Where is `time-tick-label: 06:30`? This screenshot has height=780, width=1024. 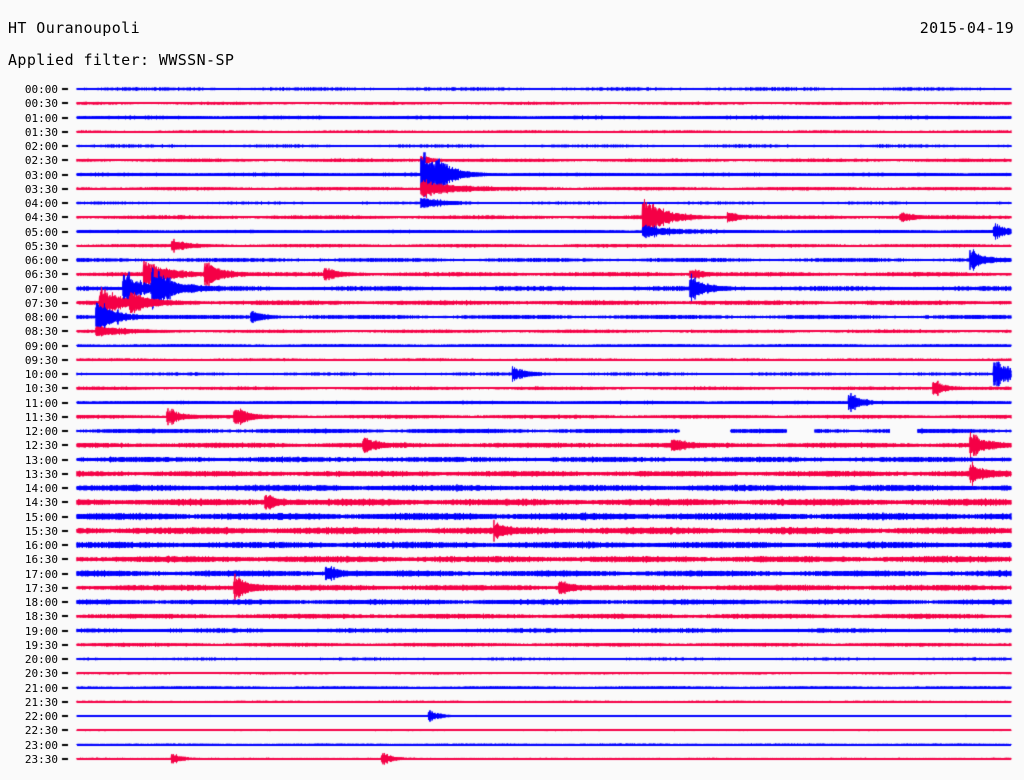
time-tick-label: 06:30 is located at coordinates (41, 275).